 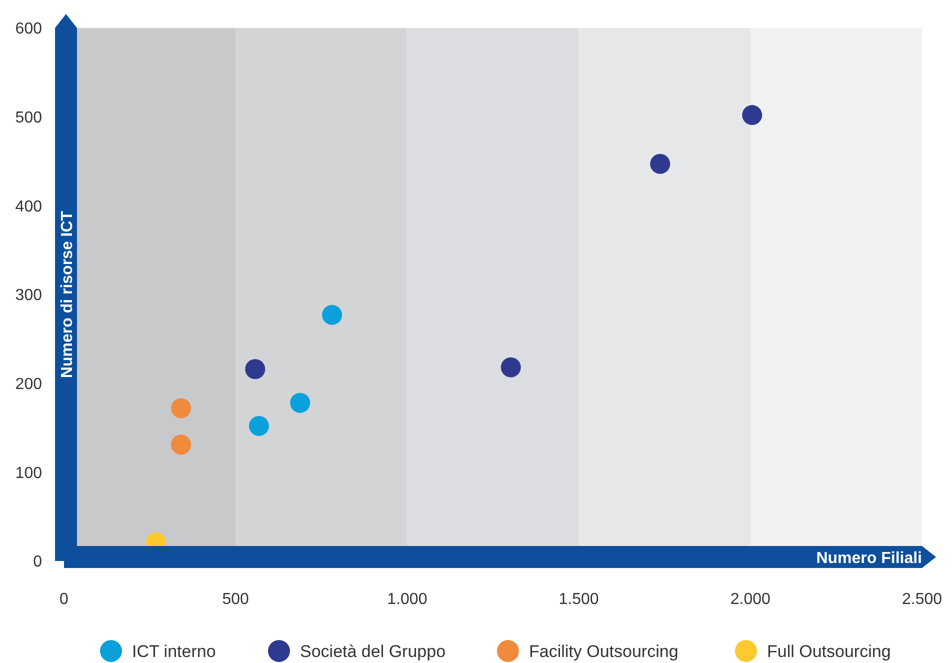 I want to click on x-tick-label: 500, so click(x=236, y=599).